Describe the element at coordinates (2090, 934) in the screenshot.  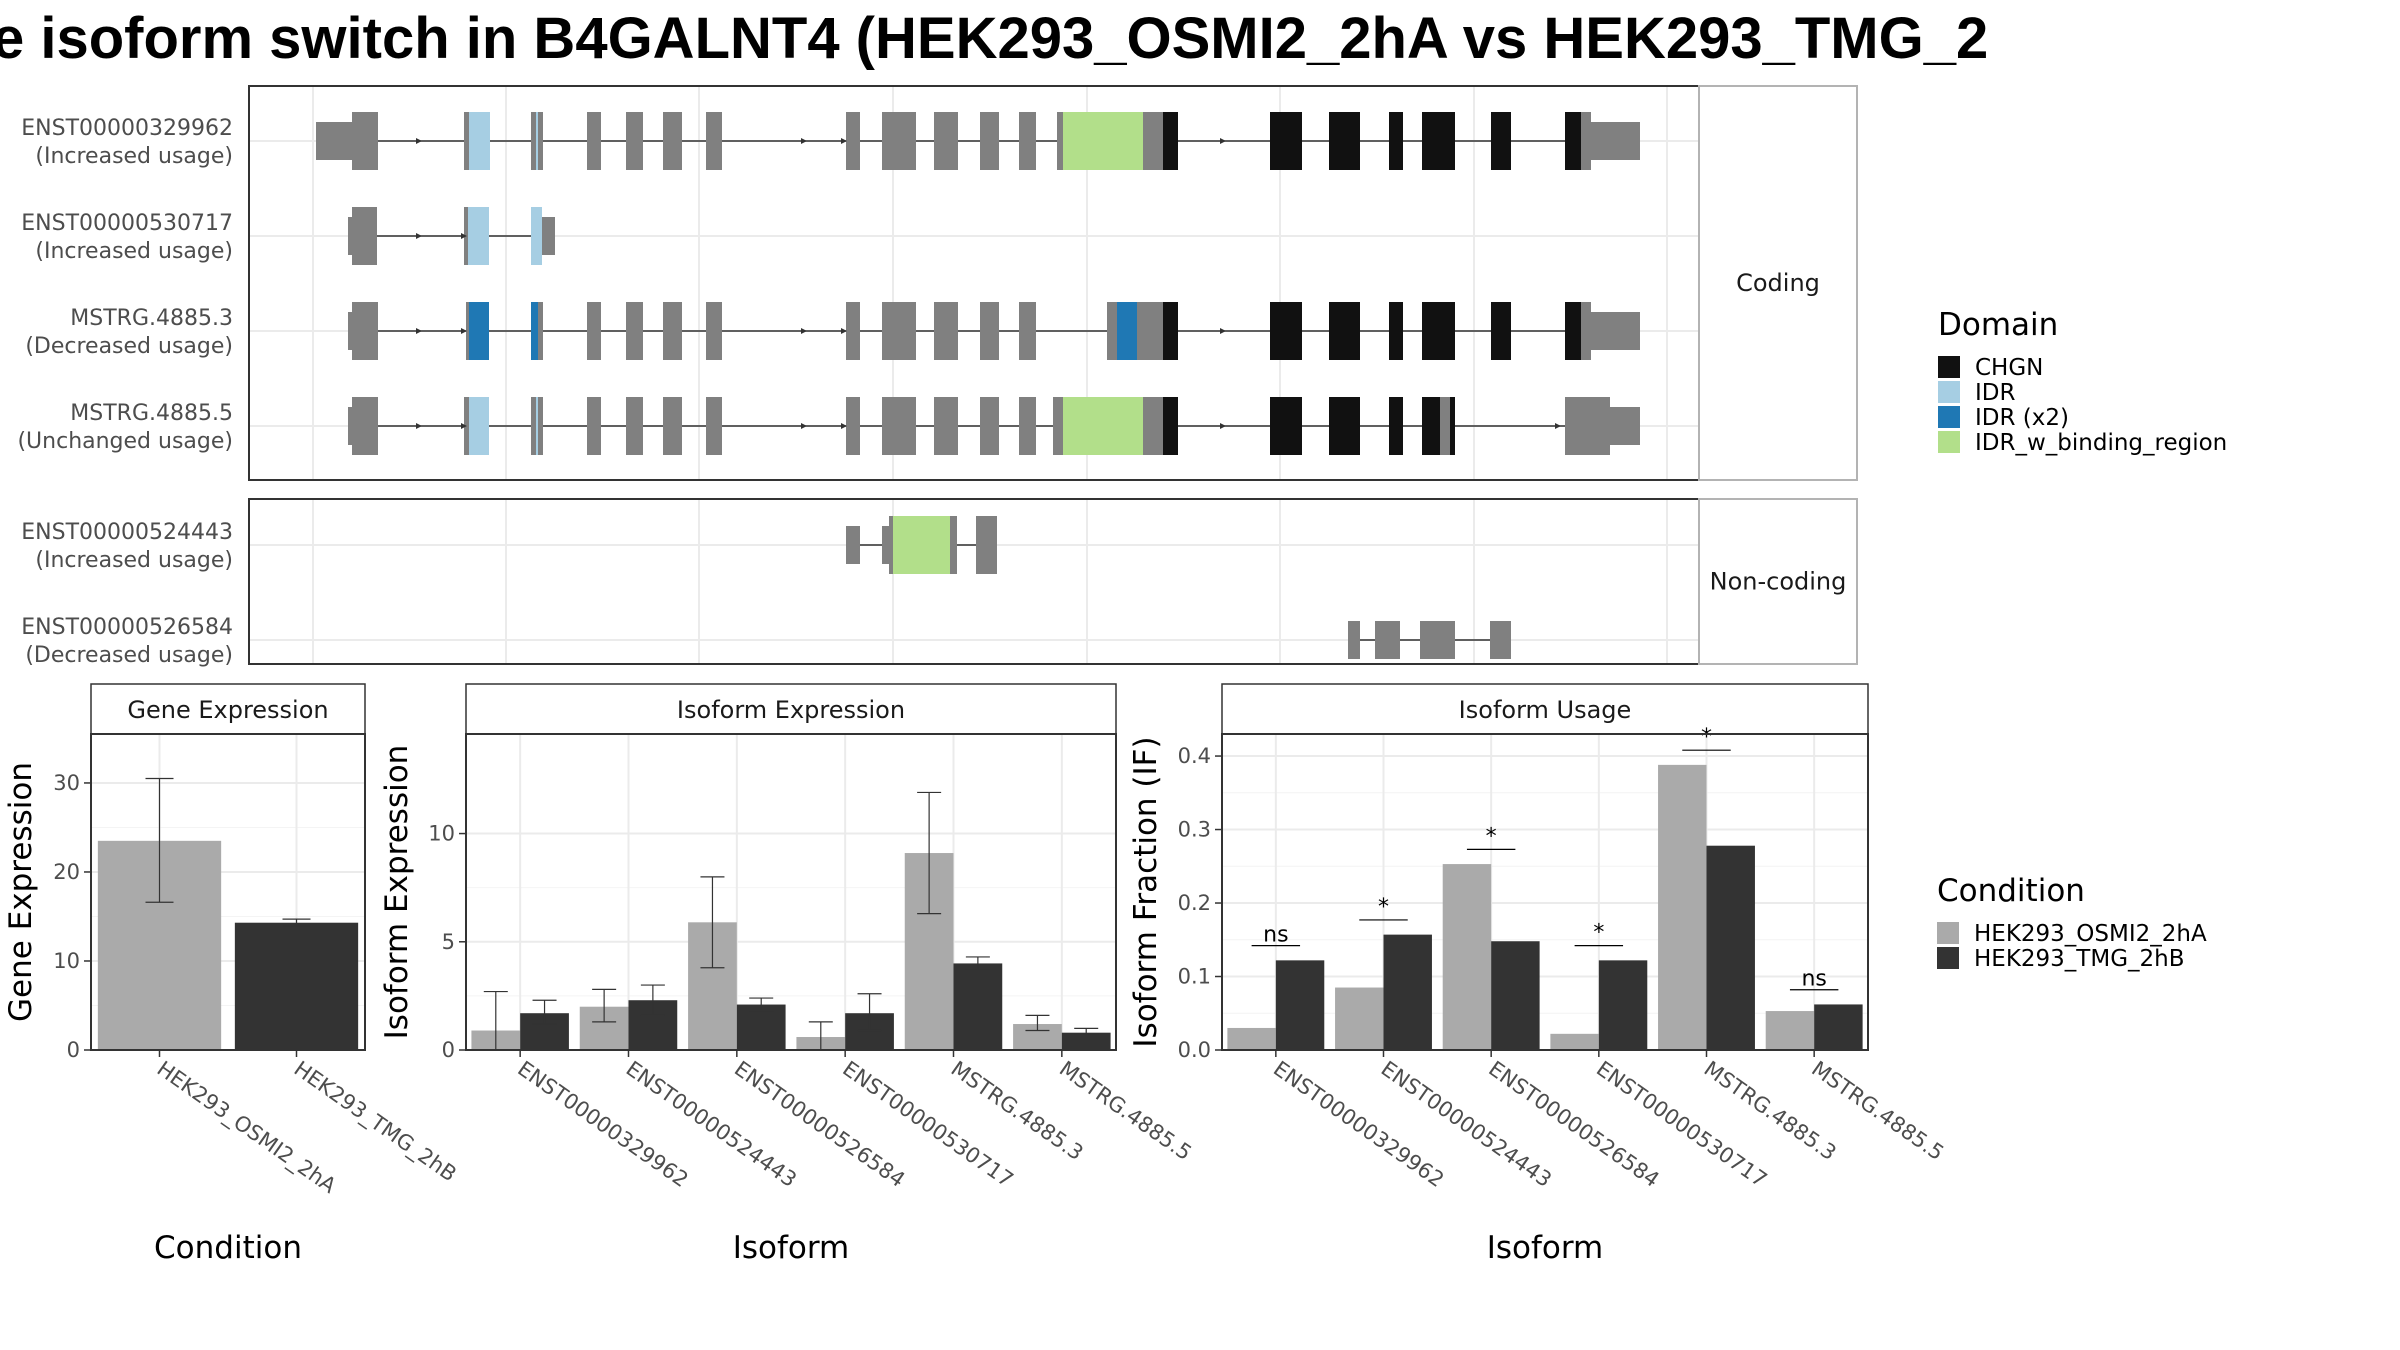
I see `condition-legend-label-0: HEK293_OSMI2_2hA` at that location.